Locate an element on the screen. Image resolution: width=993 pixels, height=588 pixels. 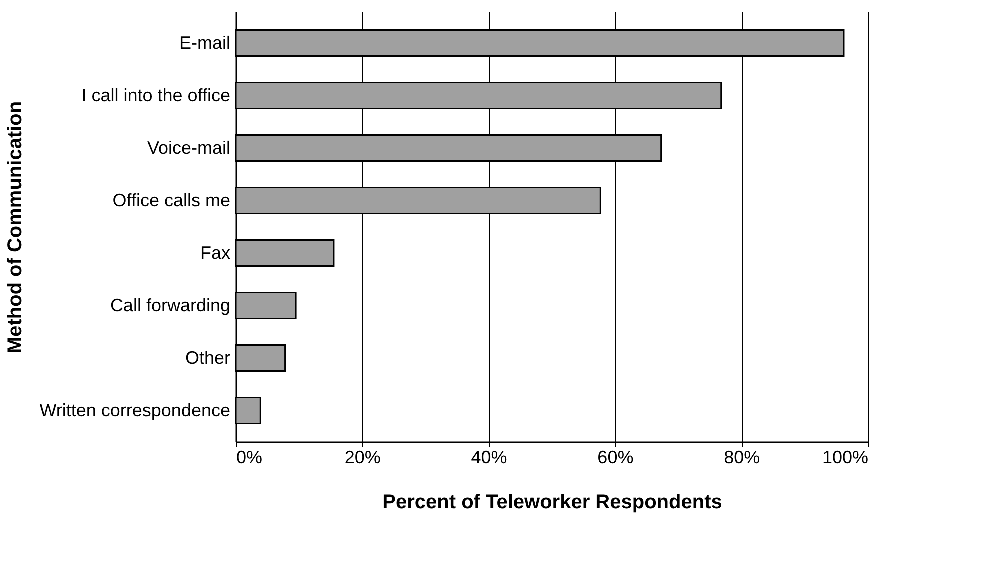
y-tick-label: Other is located at coordinates (207, 358).